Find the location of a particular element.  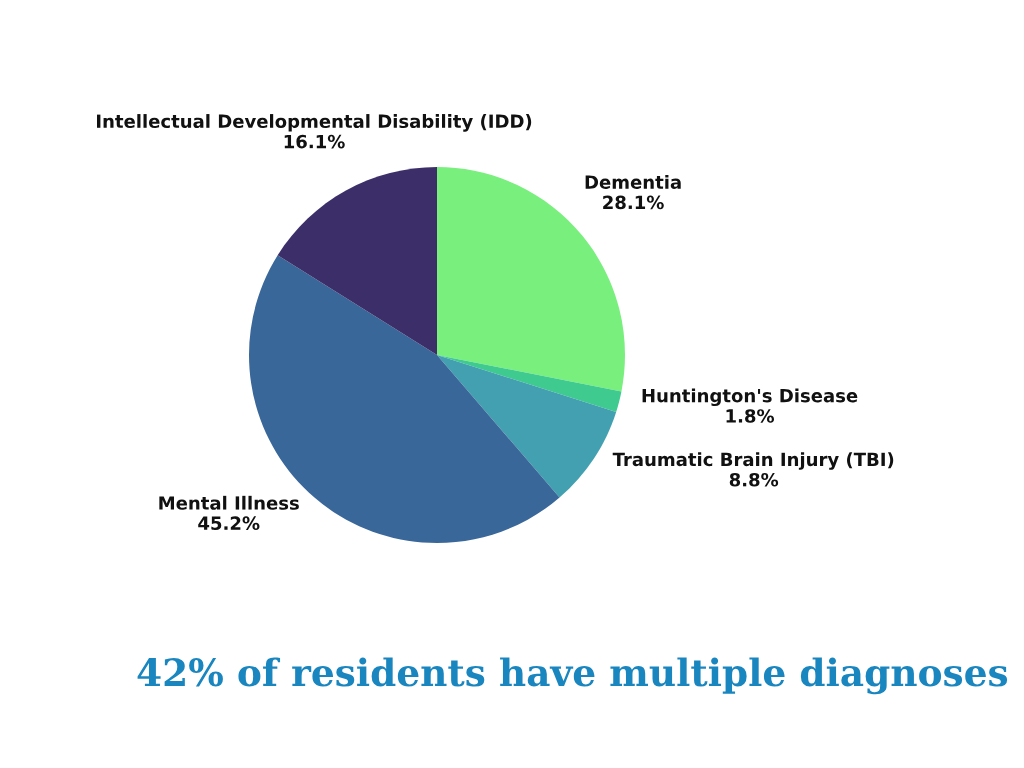

data-label: 45.2% is located at coordinates (229, 523).